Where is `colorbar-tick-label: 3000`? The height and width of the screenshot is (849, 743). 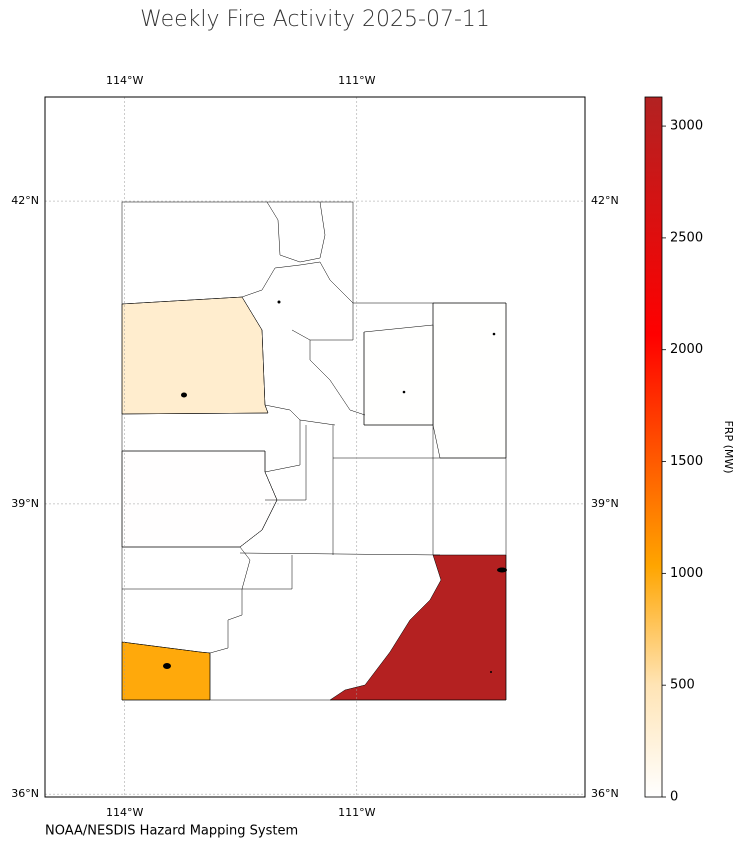
colorbar-tick-label: 3000 is located at coordinates (686, 126).